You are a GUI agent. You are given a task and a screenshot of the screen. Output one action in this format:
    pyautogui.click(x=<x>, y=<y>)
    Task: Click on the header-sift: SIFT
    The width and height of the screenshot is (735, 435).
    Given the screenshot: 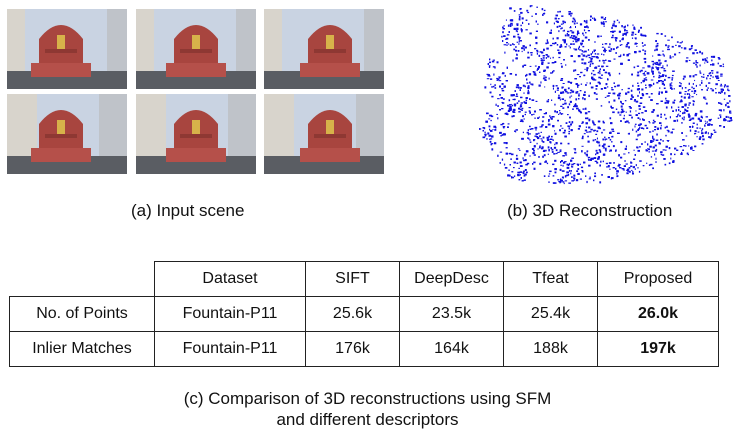 What is the action you would take?
    pyautogui.click(x=352, y=279)
    